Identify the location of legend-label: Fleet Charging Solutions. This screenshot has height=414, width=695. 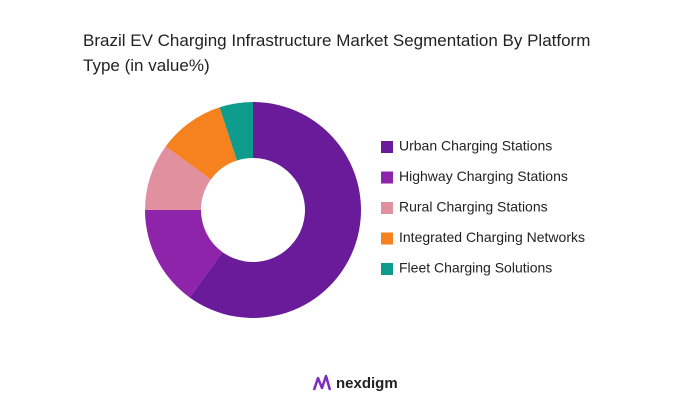
(475, 268).